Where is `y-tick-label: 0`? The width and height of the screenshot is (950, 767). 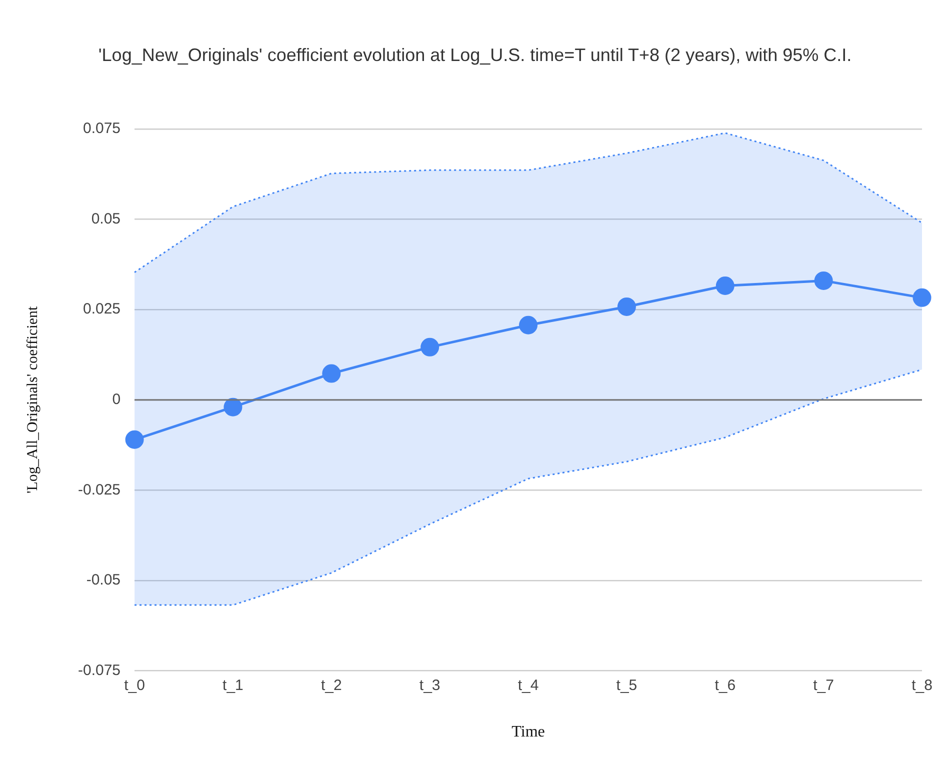 y-tick-label: 0 is located at coordinates (116, 399).